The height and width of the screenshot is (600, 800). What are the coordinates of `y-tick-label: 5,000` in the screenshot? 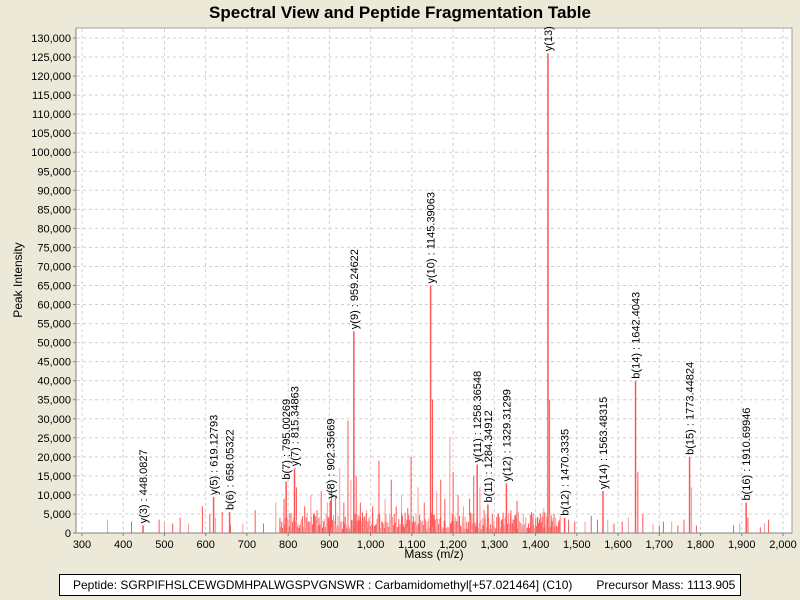 It's located at (57, 515).